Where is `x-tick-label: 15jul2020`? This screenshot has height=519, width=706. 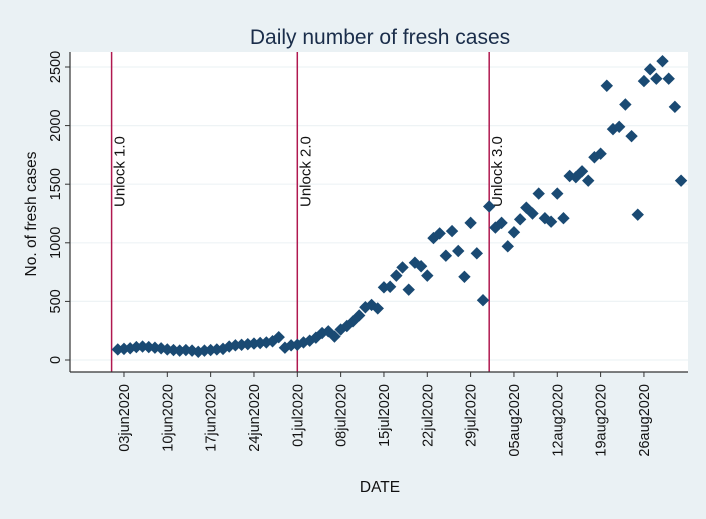 x-tick-label: 15jul2020 is located at coordinates (385, 415).